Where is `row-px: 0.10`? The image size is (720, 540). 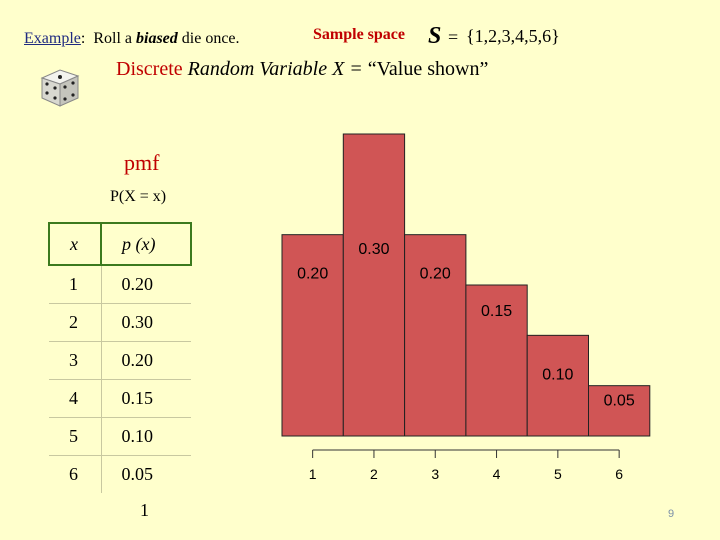
row-px: 0.10 is located at coordinates (146, 436).